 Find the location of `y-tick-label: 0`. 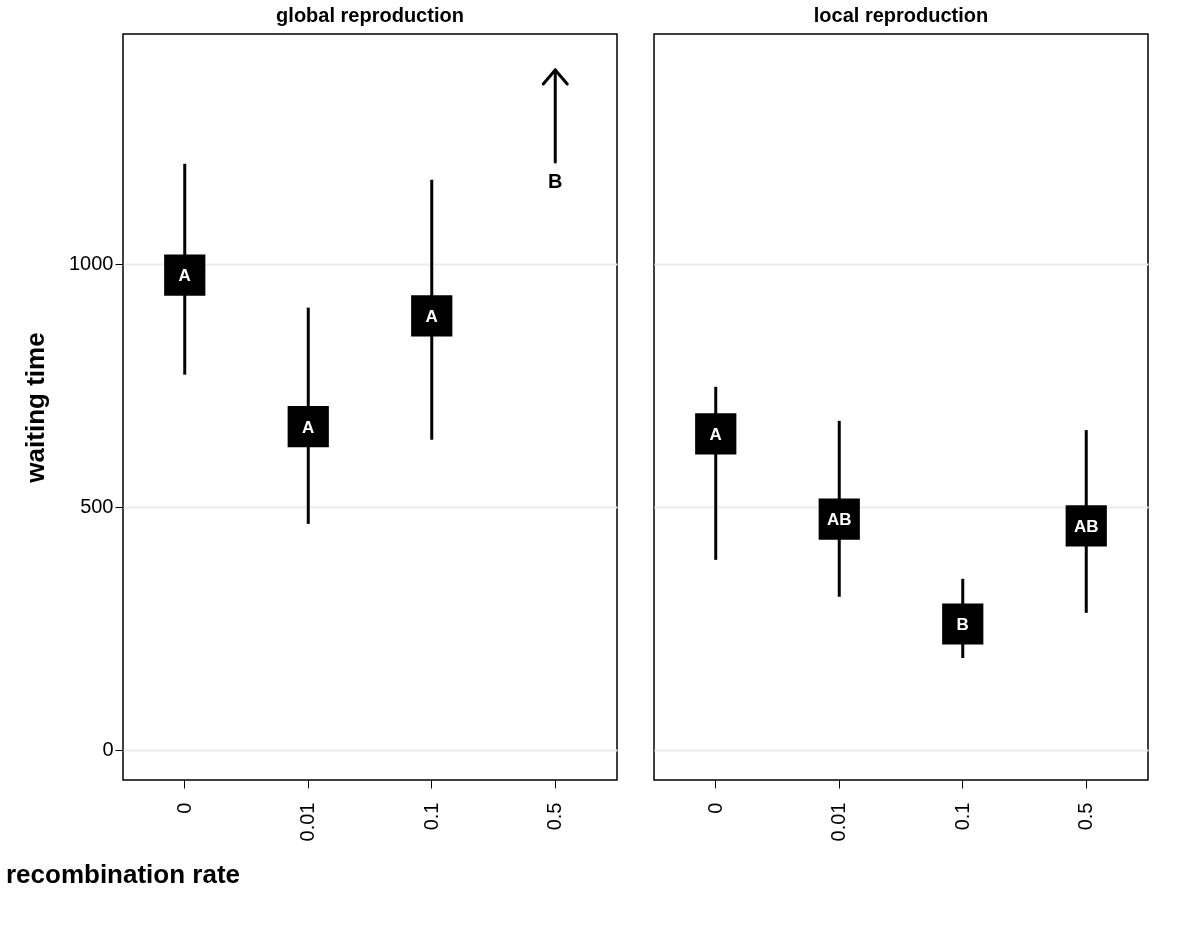

y-tick-label: 0 is located at coordinates (108, 749).